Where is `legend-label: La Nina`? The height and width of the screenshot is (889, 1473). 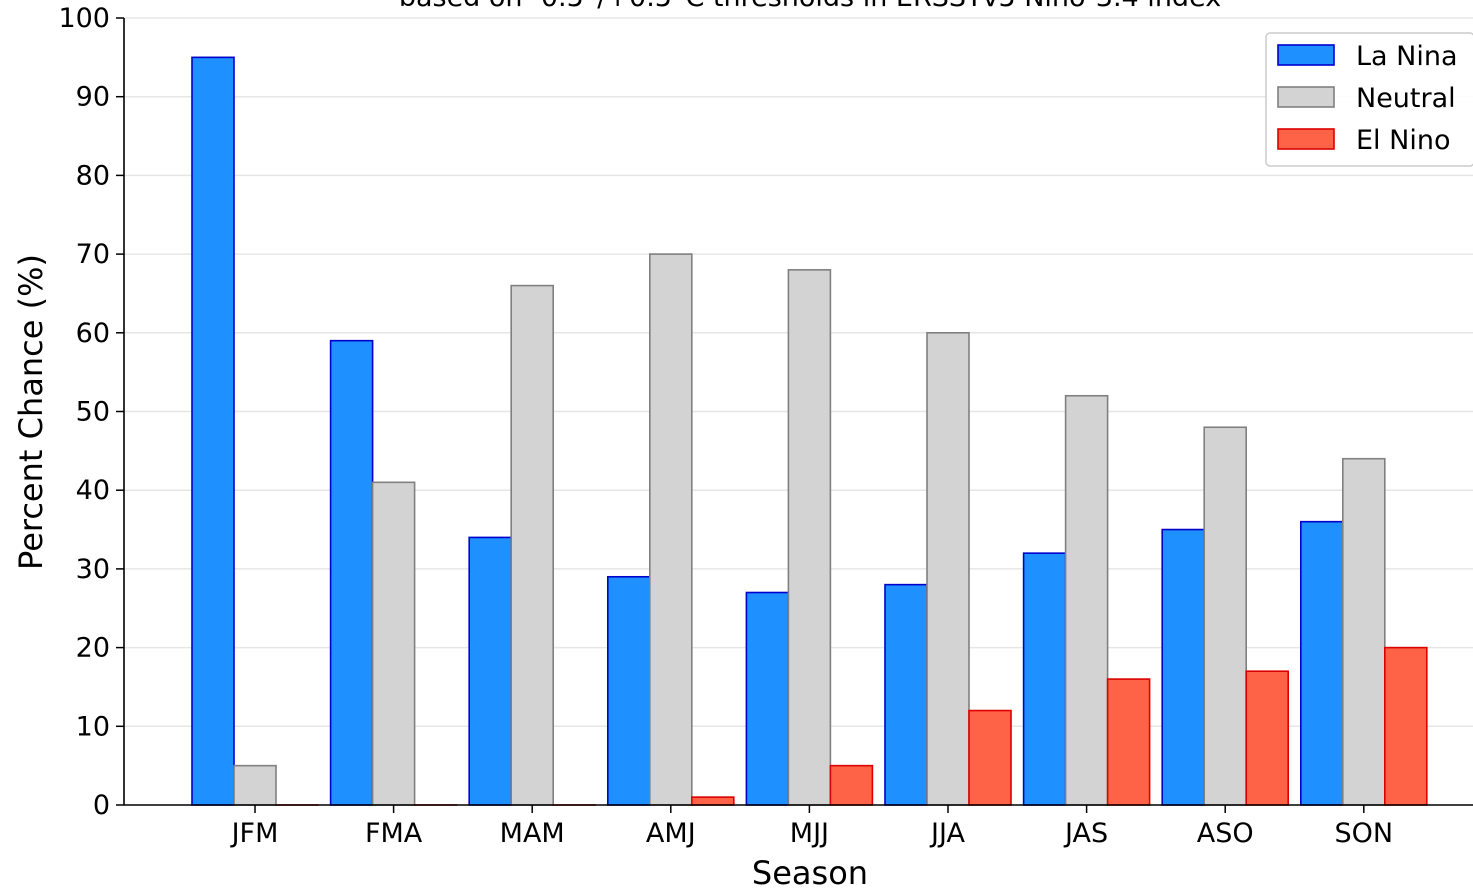 legend-label: La Nina is located at coordinates (1407, 56).